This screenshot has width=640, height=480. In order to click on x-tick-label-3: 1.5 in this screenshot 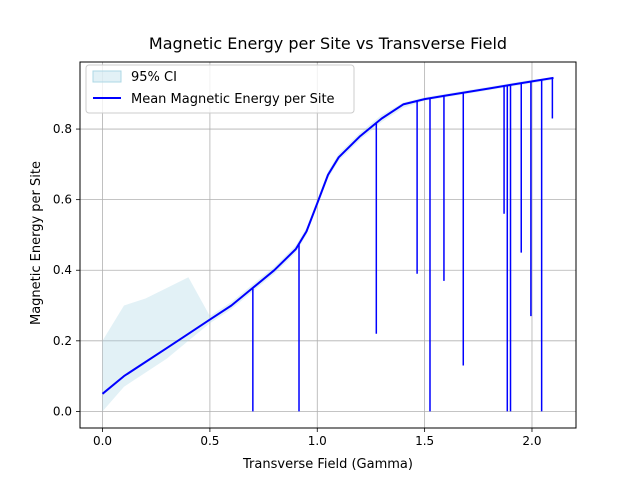, I will do `click(424, 441)`.